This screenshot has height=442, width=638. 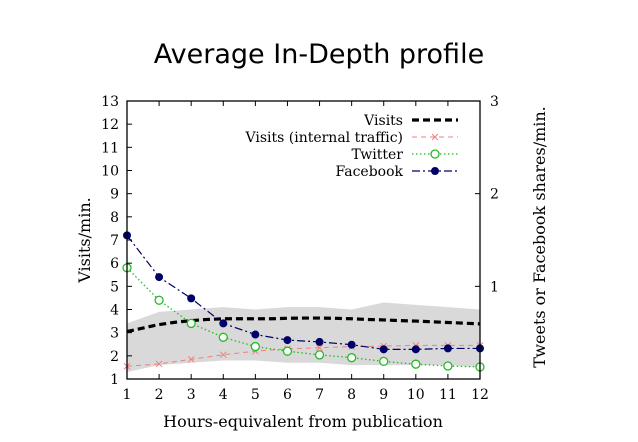 I want to click on x-tick-label: 3, so click(x=191, y=395).